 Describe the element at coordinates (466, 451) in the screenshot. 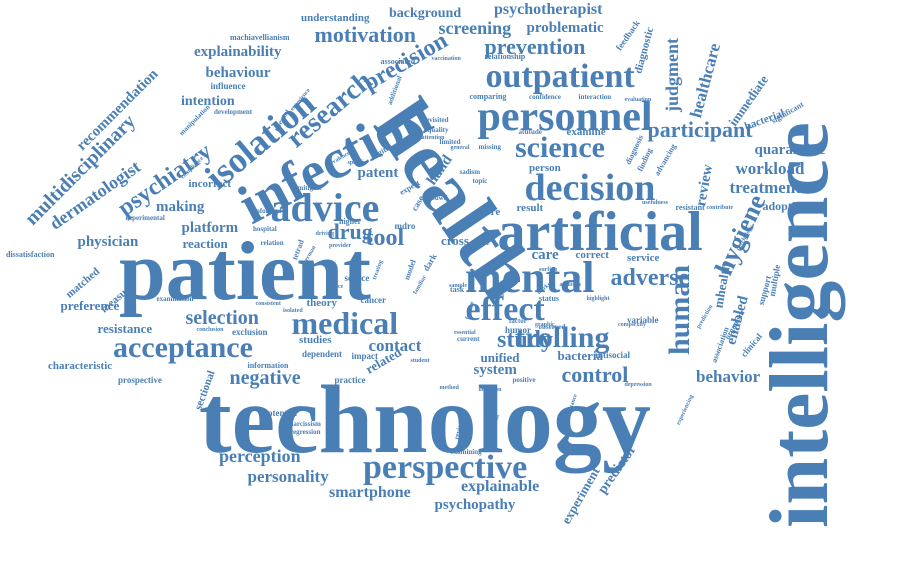

I see `word-examining: examining` at that location.